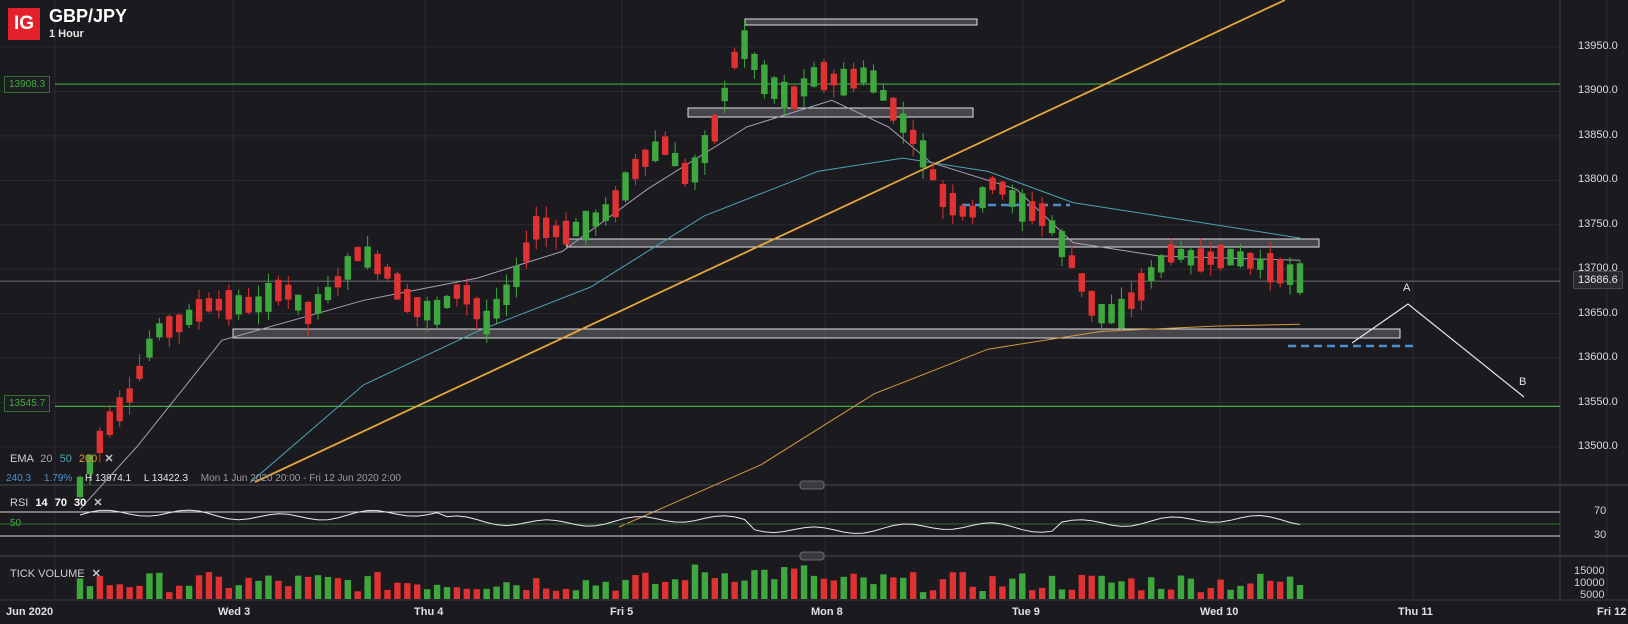 This screenshot has height=624, width=1628. I want to click on ema20-label: 20, so click(46, 459).